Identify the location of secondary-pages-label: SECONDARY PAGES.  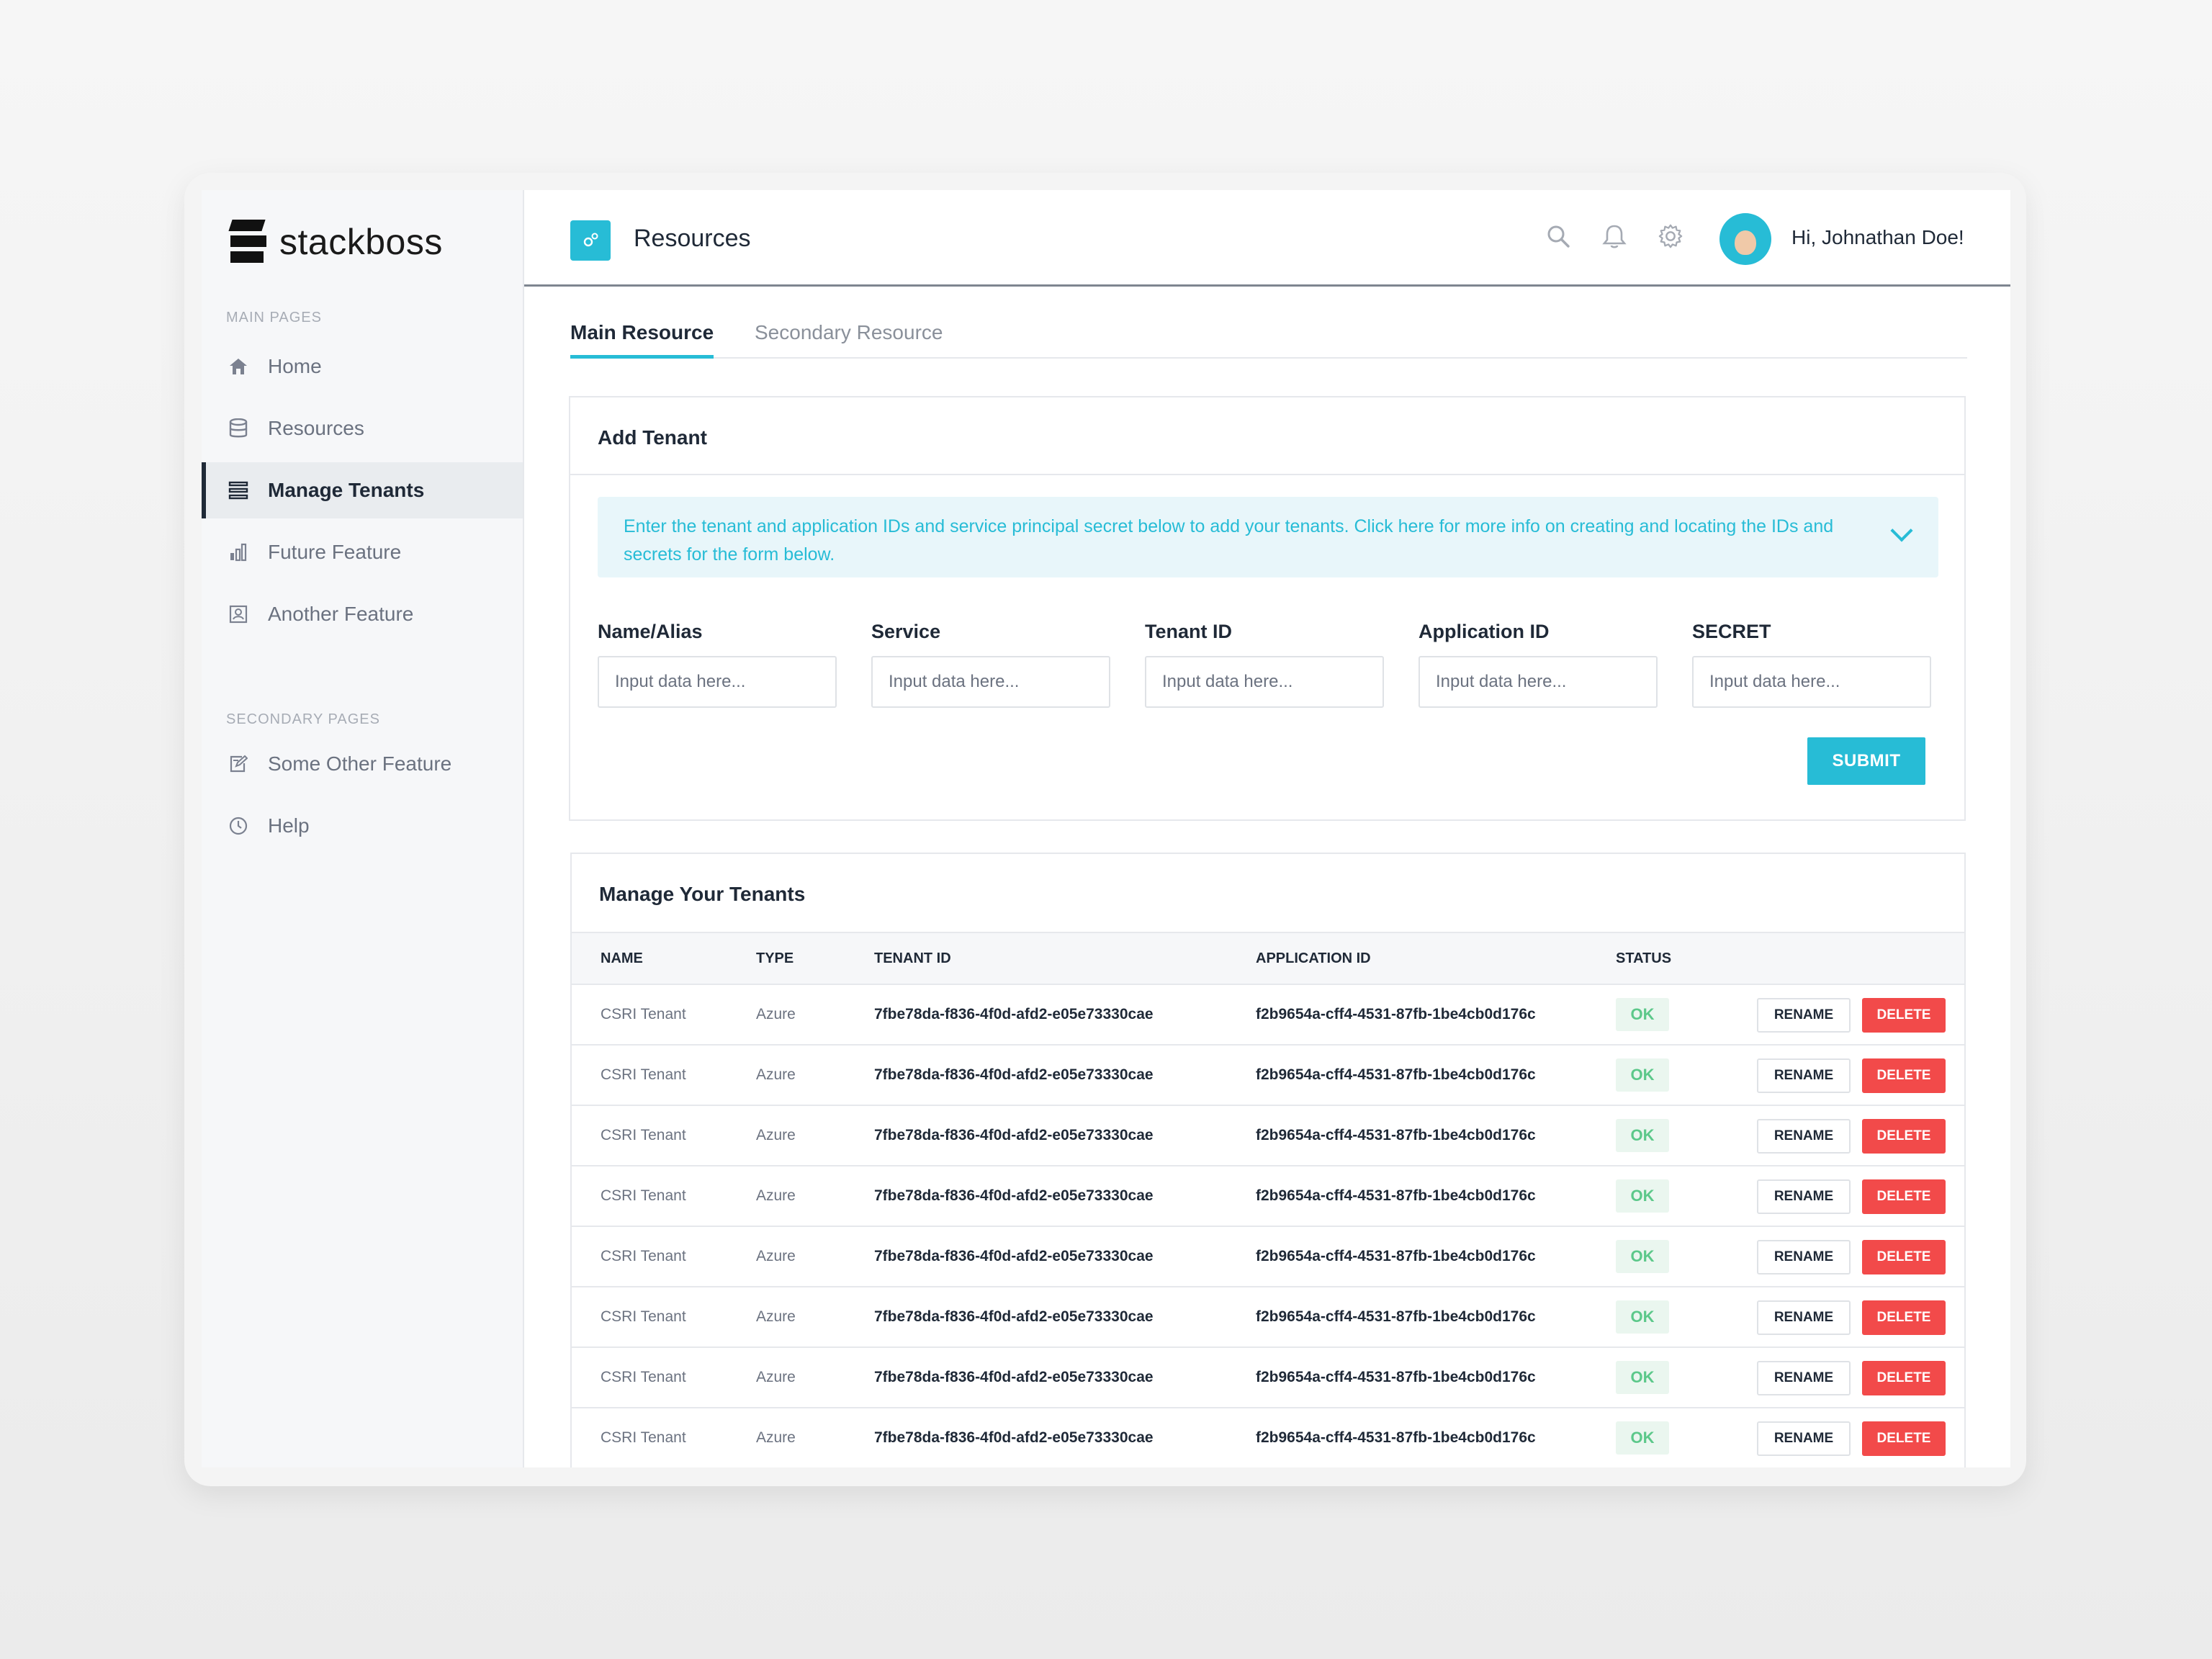
(303, 719).